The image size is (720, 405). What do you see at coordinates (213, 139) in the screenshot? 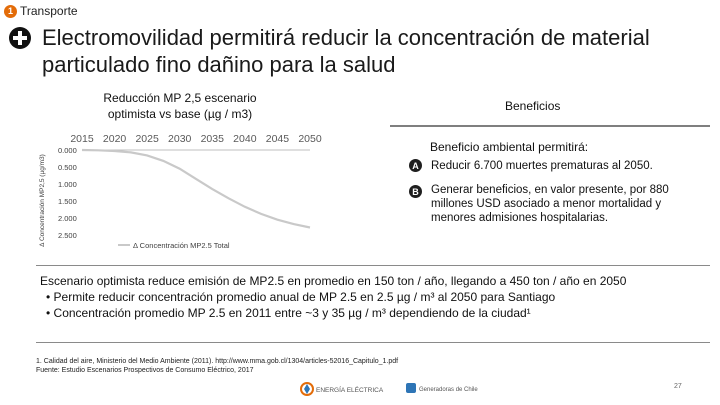
I see `x-tick-label: 2035` at bounding box center [213, 139].